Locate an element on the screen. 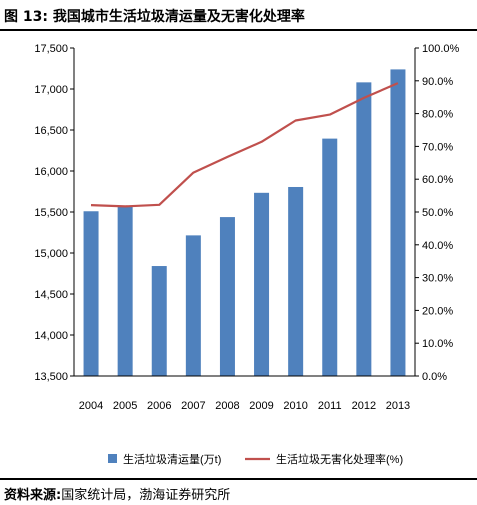  right-tick-label: 10.0% is located at coordinates (437, 344).